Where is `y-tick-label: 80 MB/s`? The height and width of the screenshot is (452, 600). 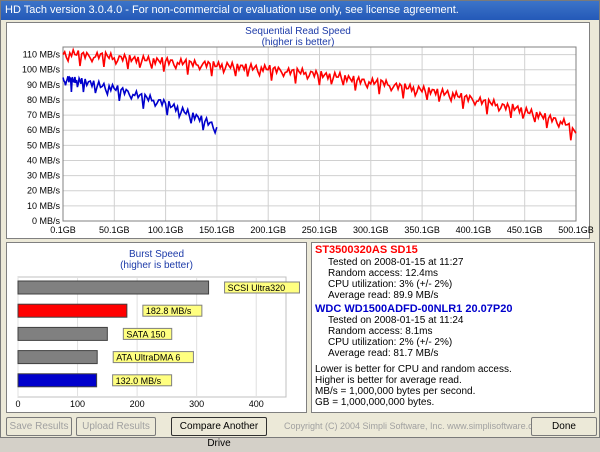 y-tick-label: 80 MB/s is located at coordinates (44, 100).